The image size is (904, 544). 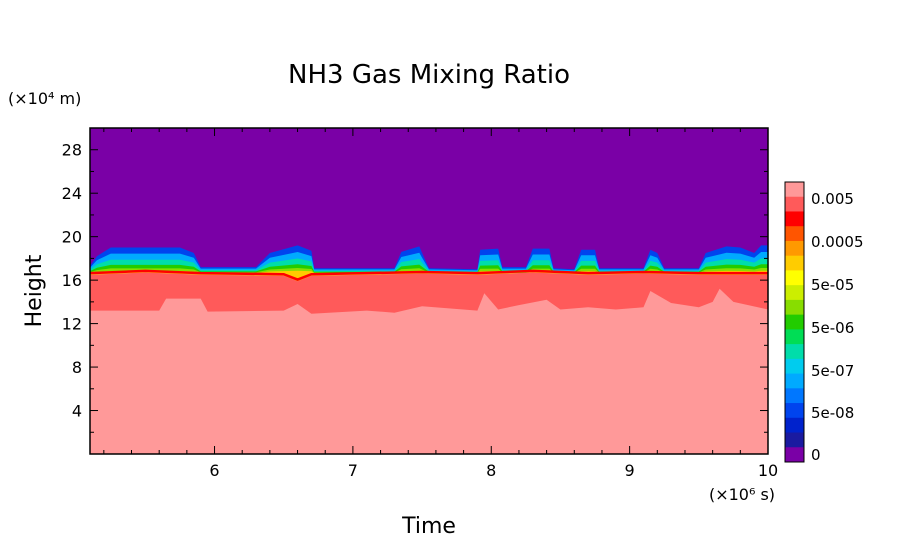 I want to click on y-unit-label: (×10⁴ m), so click(x=44, y=98).